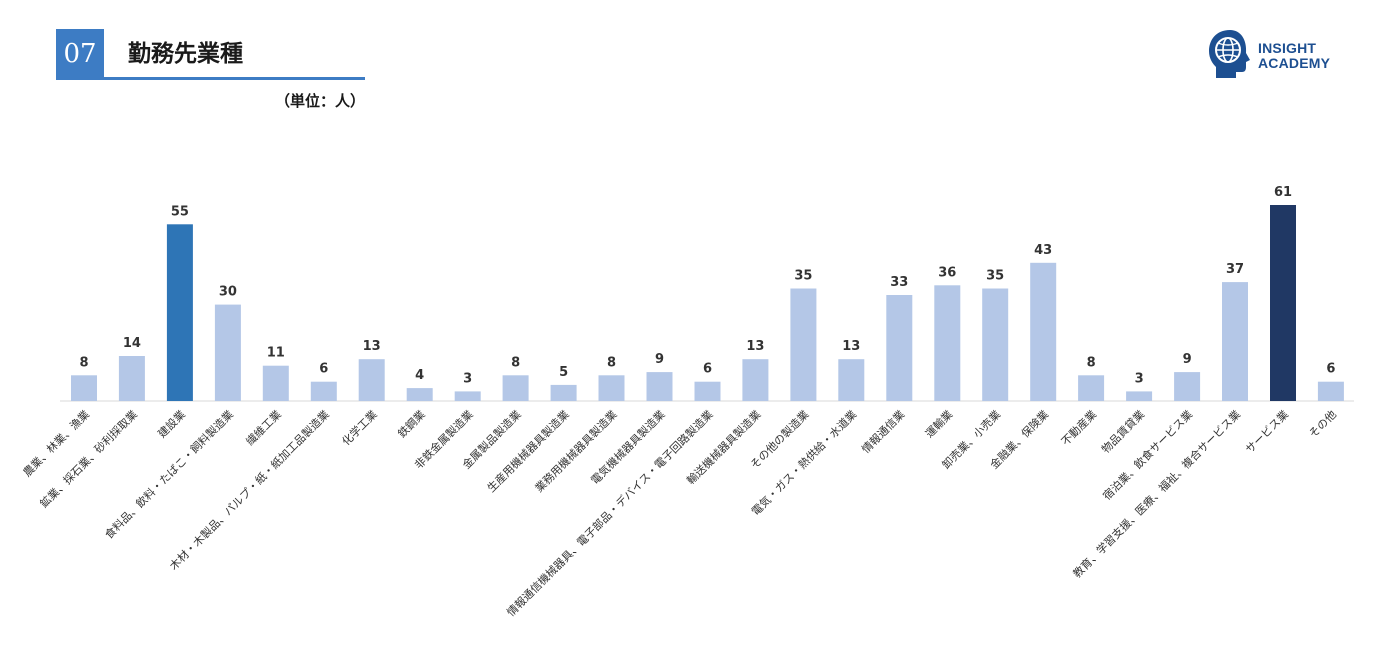 This screenshot has height=656, width=1386. What do you see at coordinates (1287, 48) in the screenshot?
I see `logo-line-1: INSIGHT` at bounding box center [1287, 48].